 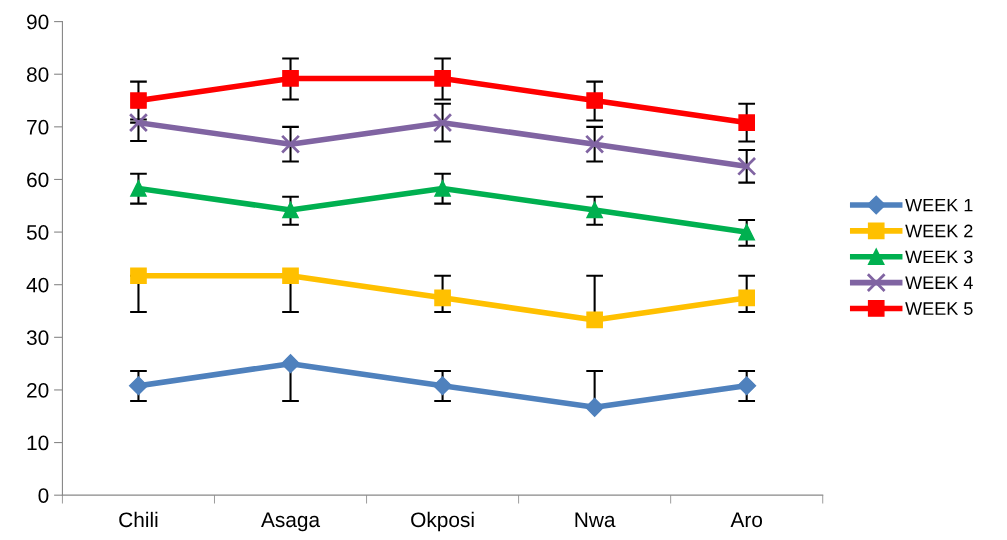 I want to click on legend-label: WEEK 4, so click(x=939, y=282).